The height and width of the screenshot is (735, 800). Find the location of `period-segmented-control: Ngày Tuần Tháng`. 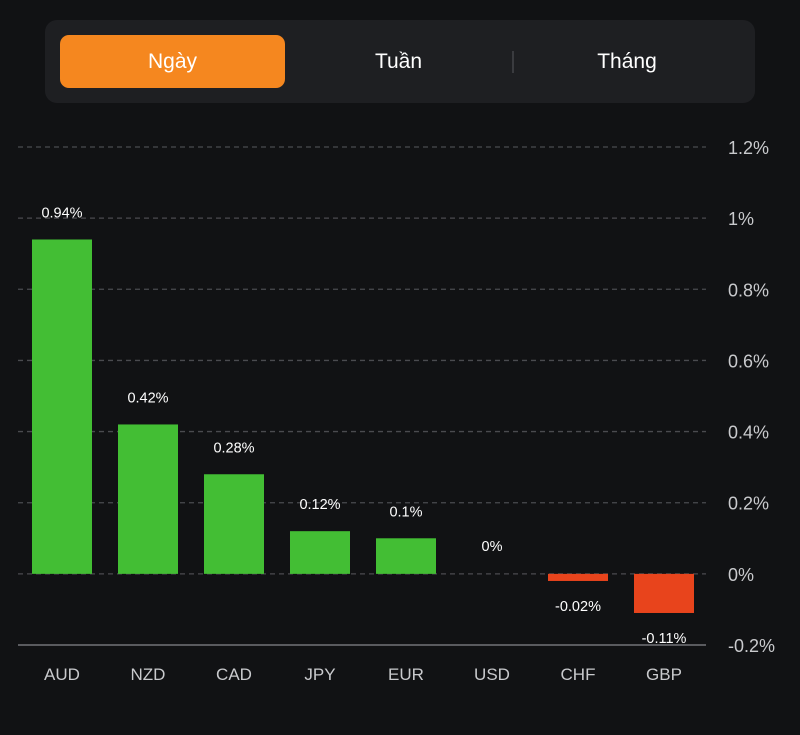

period-segmented-control: Ngày Tuần Tháng is located at coordinates (400, 61).